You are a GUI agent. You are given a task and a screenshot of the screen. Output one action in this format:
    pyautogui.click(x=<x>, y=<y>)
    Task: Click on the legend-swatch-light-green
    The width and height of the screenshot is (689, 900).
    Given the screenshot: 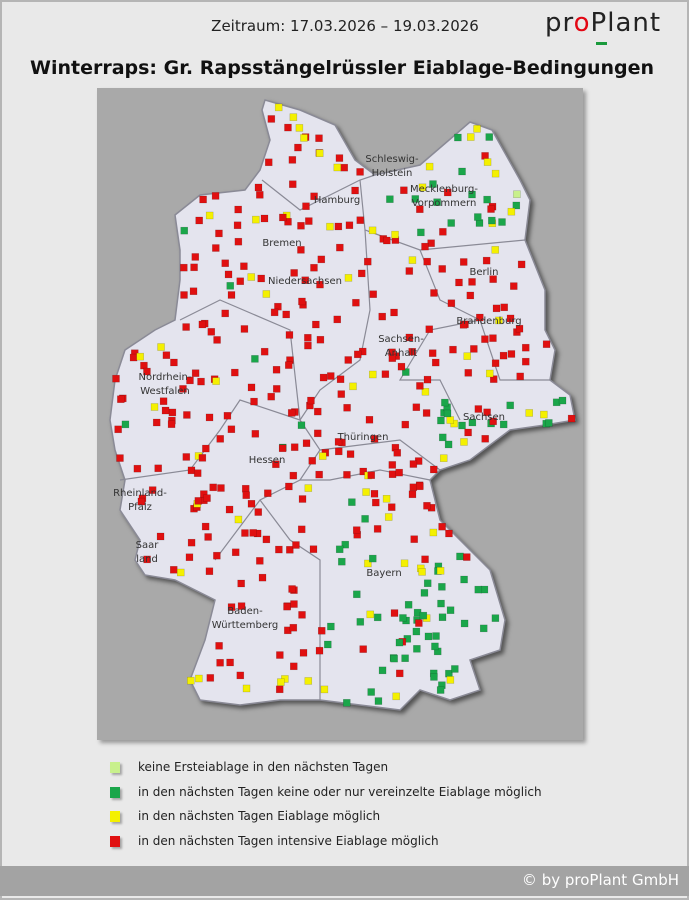 What is the action you would take?
    pyautogui.click(x=115, y=767)
    